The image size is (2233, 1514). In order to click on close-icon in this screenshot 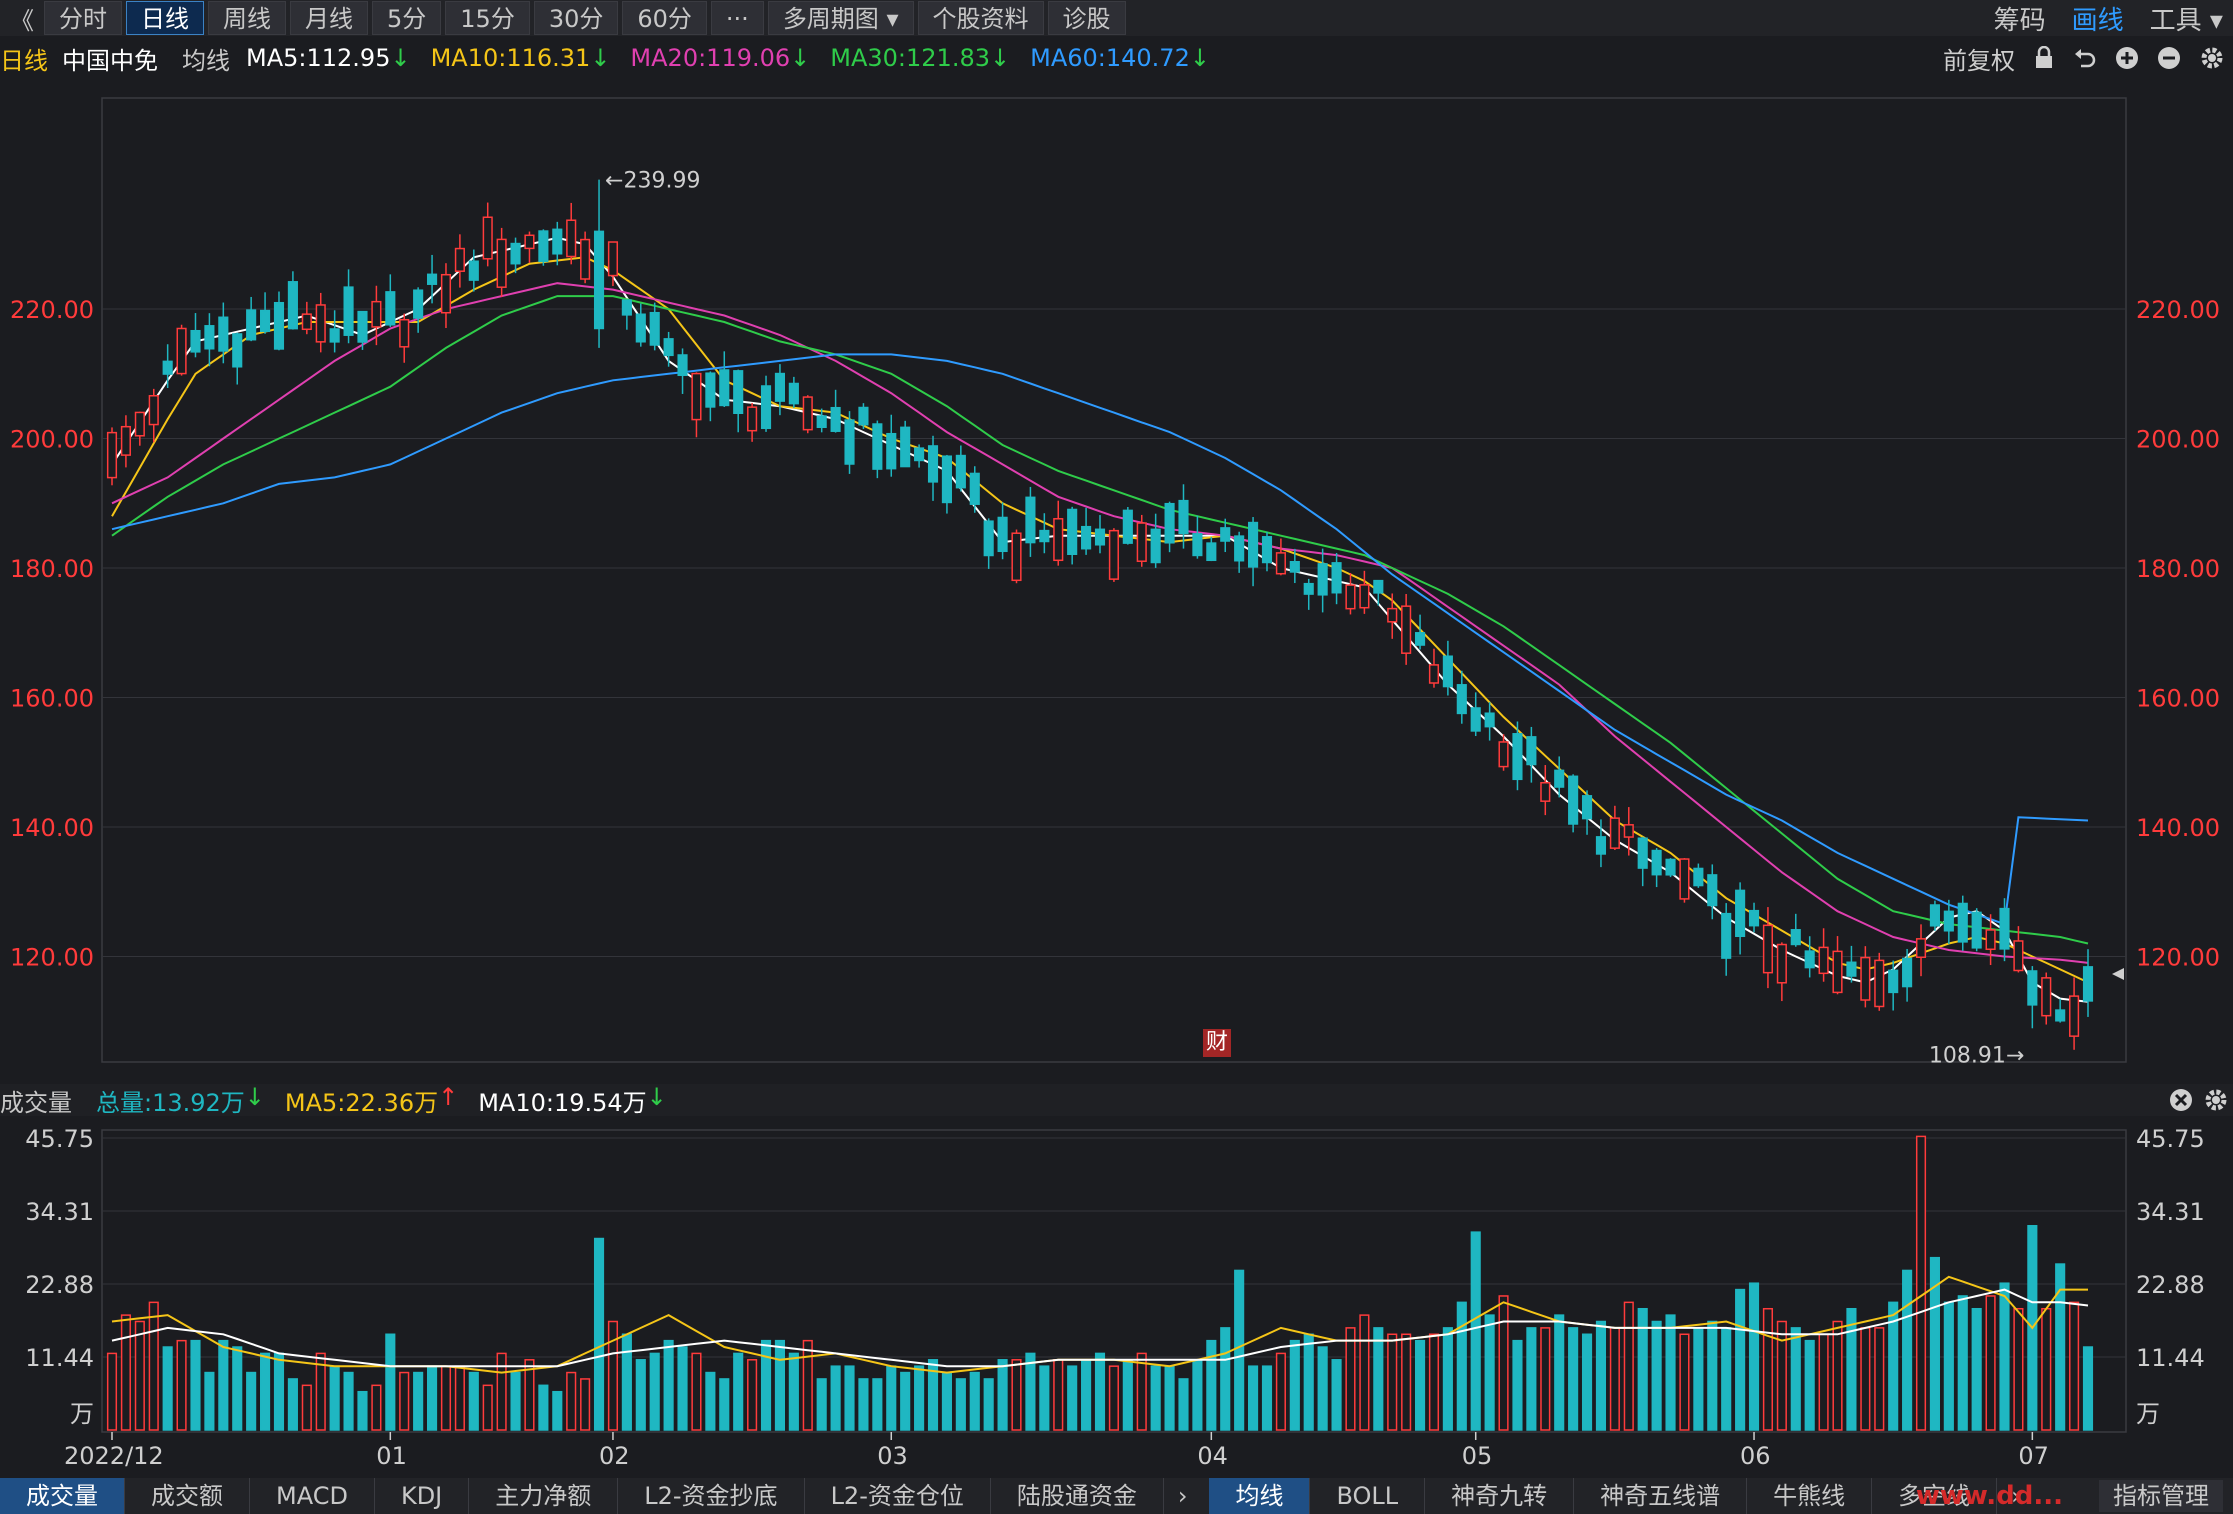, I will do `click(2181, 1100)`.